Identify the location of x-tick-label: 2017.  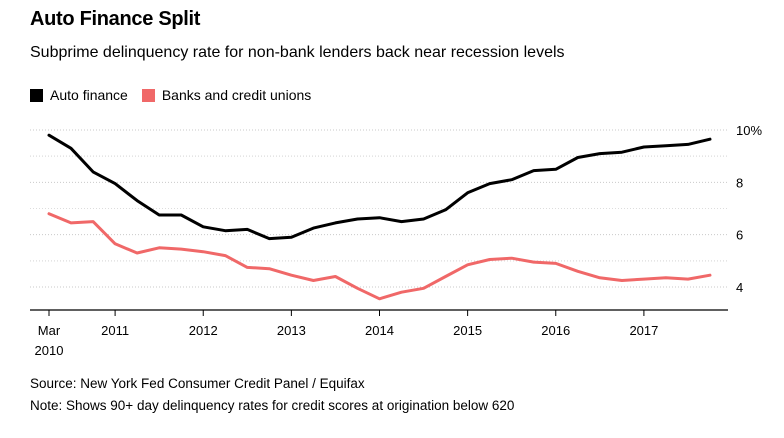
(643, 330).